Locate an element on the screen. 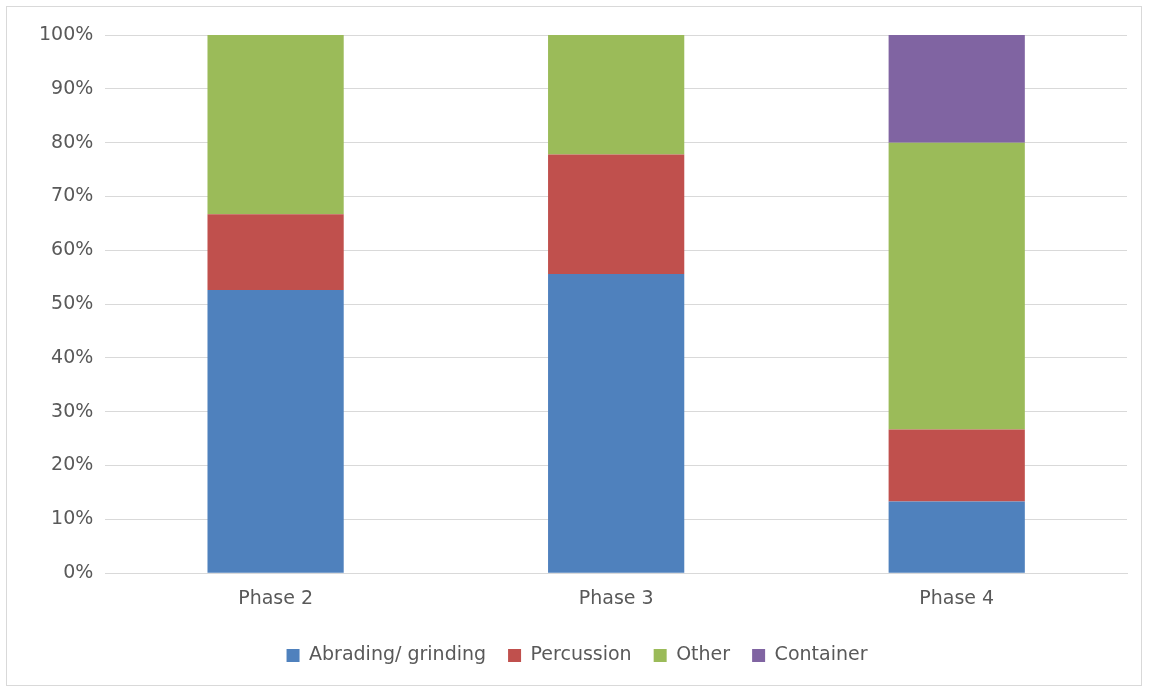 The width and height of the screenshot is (1149, 692). y-tick-label: 60% is located at coordinates (72, 248).